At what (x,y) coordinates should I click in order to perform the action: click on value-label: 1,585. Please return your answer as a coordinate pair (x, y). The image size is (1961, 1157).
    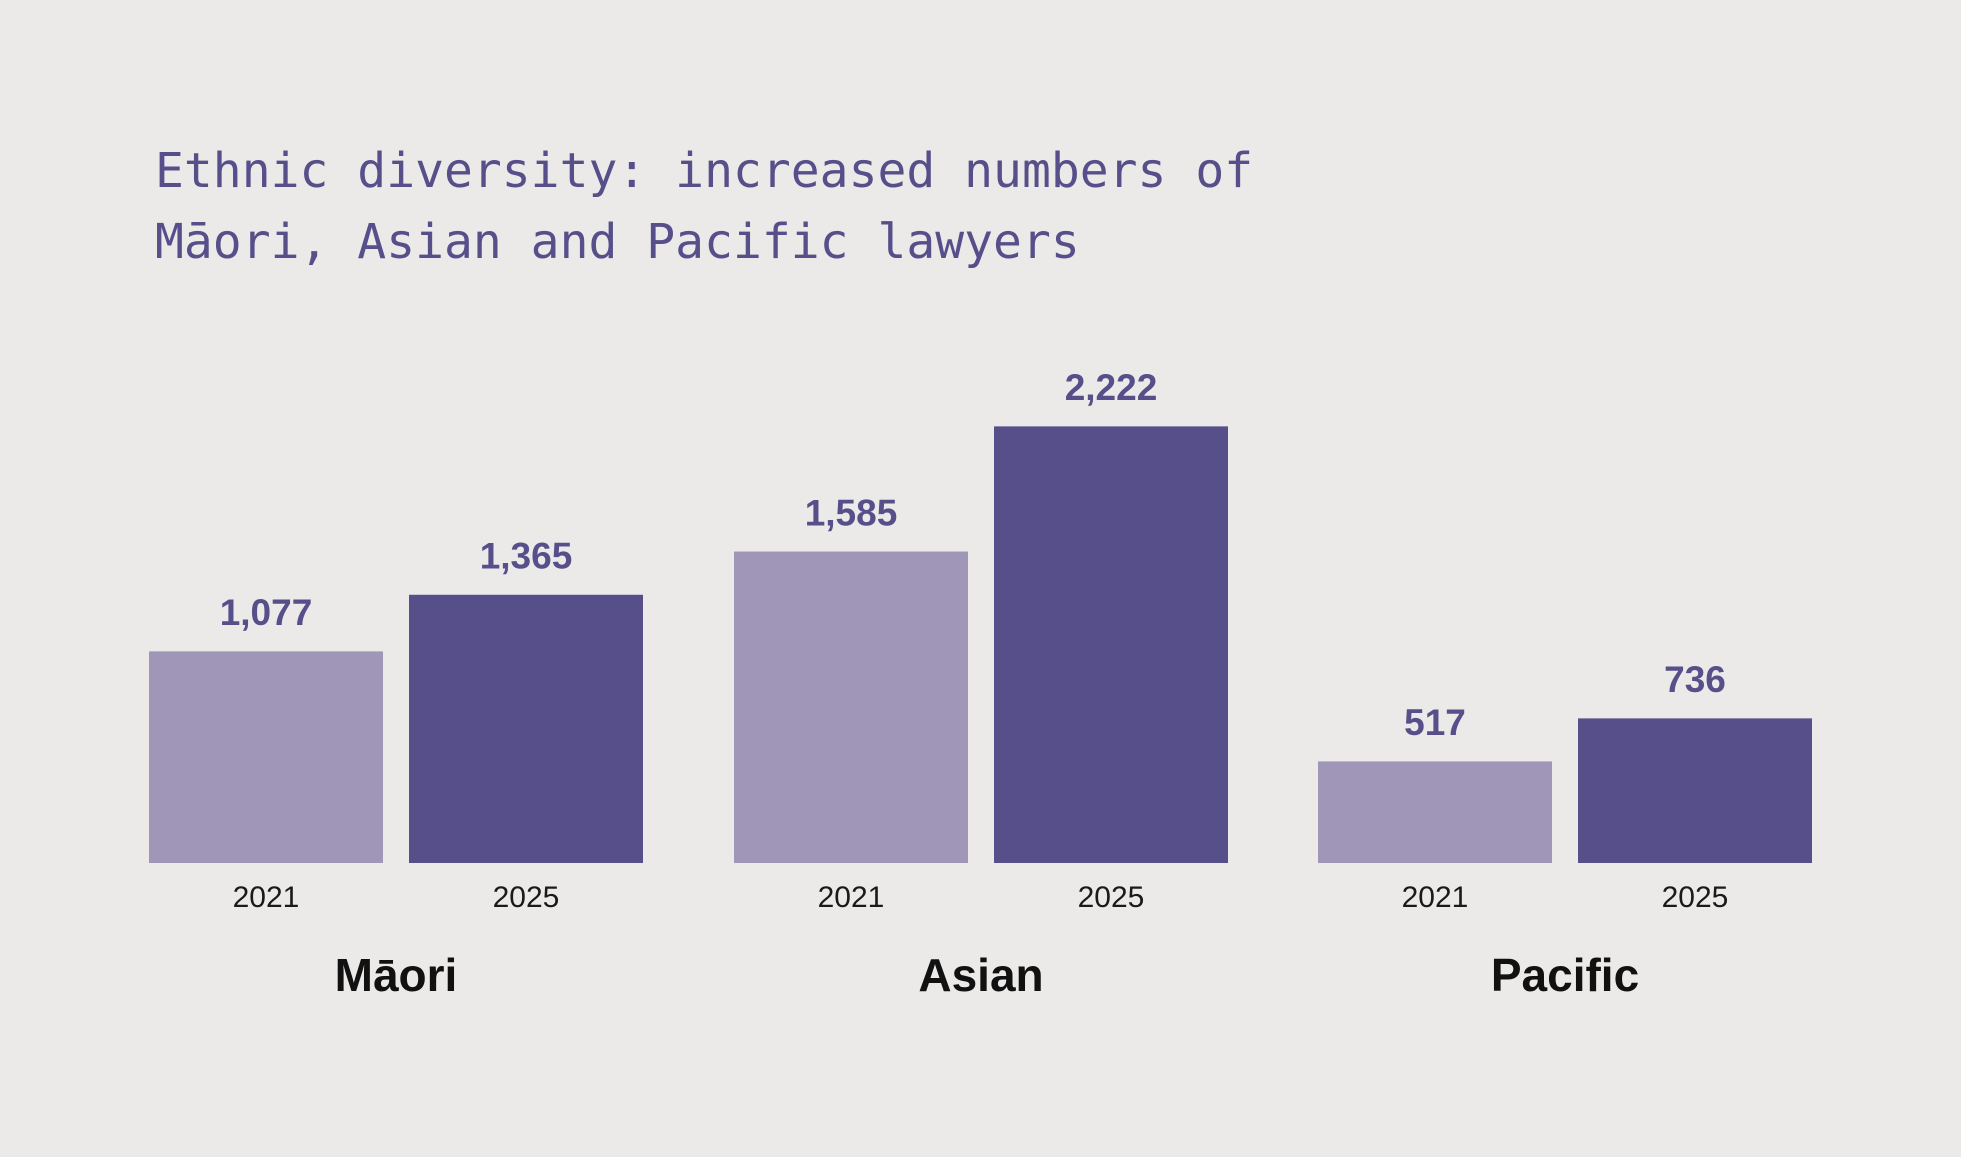
    Looking at the image, I should click on (851, 512).